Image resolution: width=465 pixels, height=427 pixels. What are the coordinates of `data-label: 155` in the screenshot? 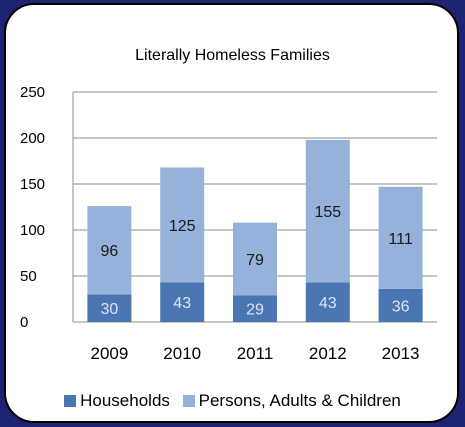 It's located at (327, 212).